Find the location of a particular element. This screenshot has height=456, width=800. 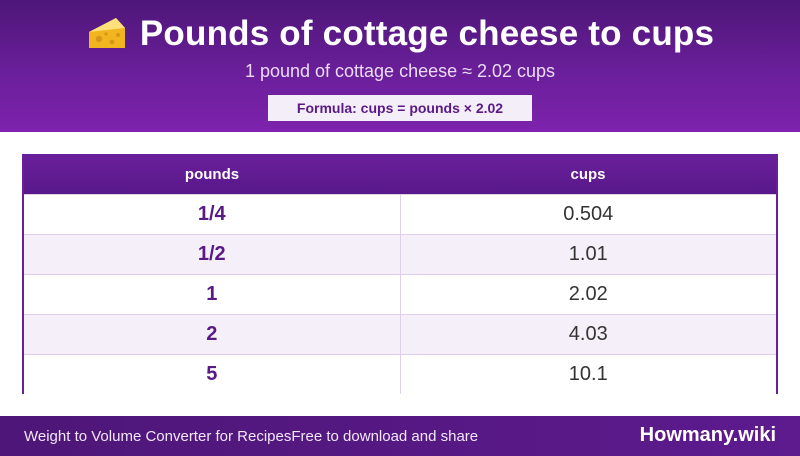

column-header-cups: cups is located at coordinates (588, 175).